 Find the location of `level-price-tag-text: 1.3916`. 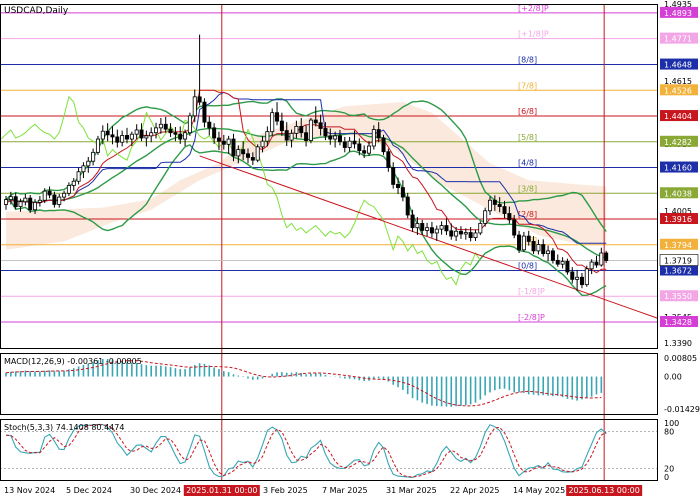

level-price-tag-text: 1.3916 is located at coordinates (678, 219).